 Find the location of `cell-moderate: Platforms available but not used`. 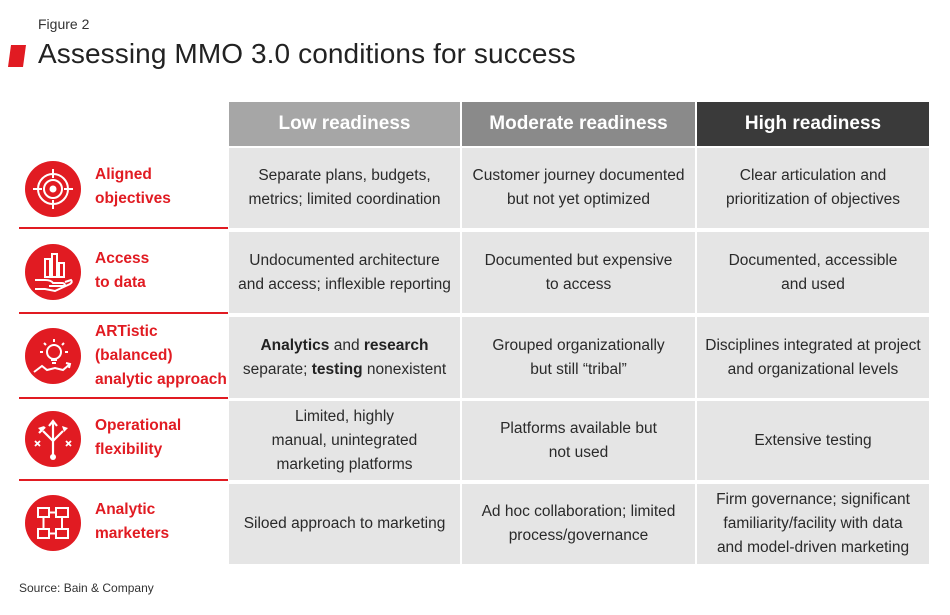

cell-moderate: Platforms available but not used is located at coordinates (578, 440).